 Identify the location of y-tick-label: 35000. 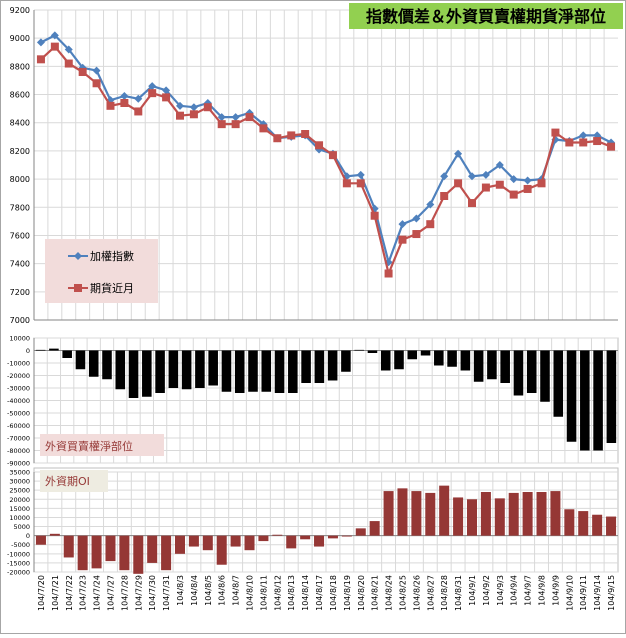
(19, 473).